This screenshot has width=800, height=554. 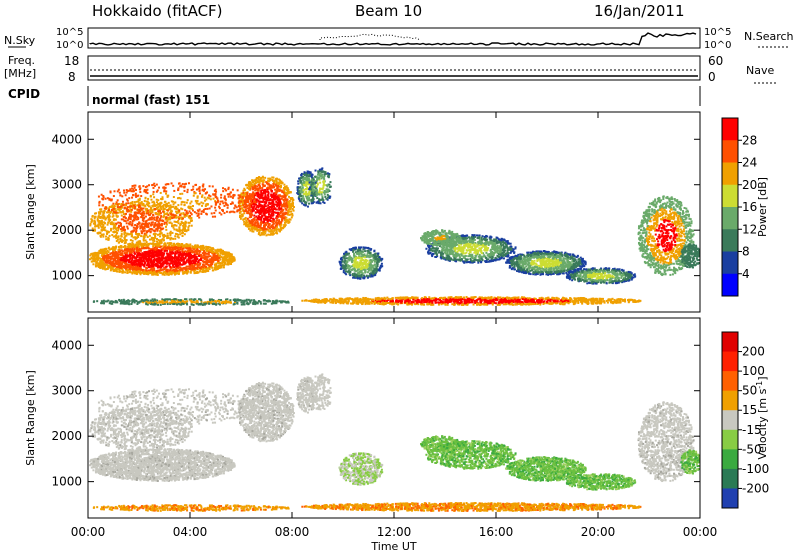 What do you see at coordinates (760, 70) in the screenshot?
I see `nave-label: Nave` at bounding box center [760, 70].